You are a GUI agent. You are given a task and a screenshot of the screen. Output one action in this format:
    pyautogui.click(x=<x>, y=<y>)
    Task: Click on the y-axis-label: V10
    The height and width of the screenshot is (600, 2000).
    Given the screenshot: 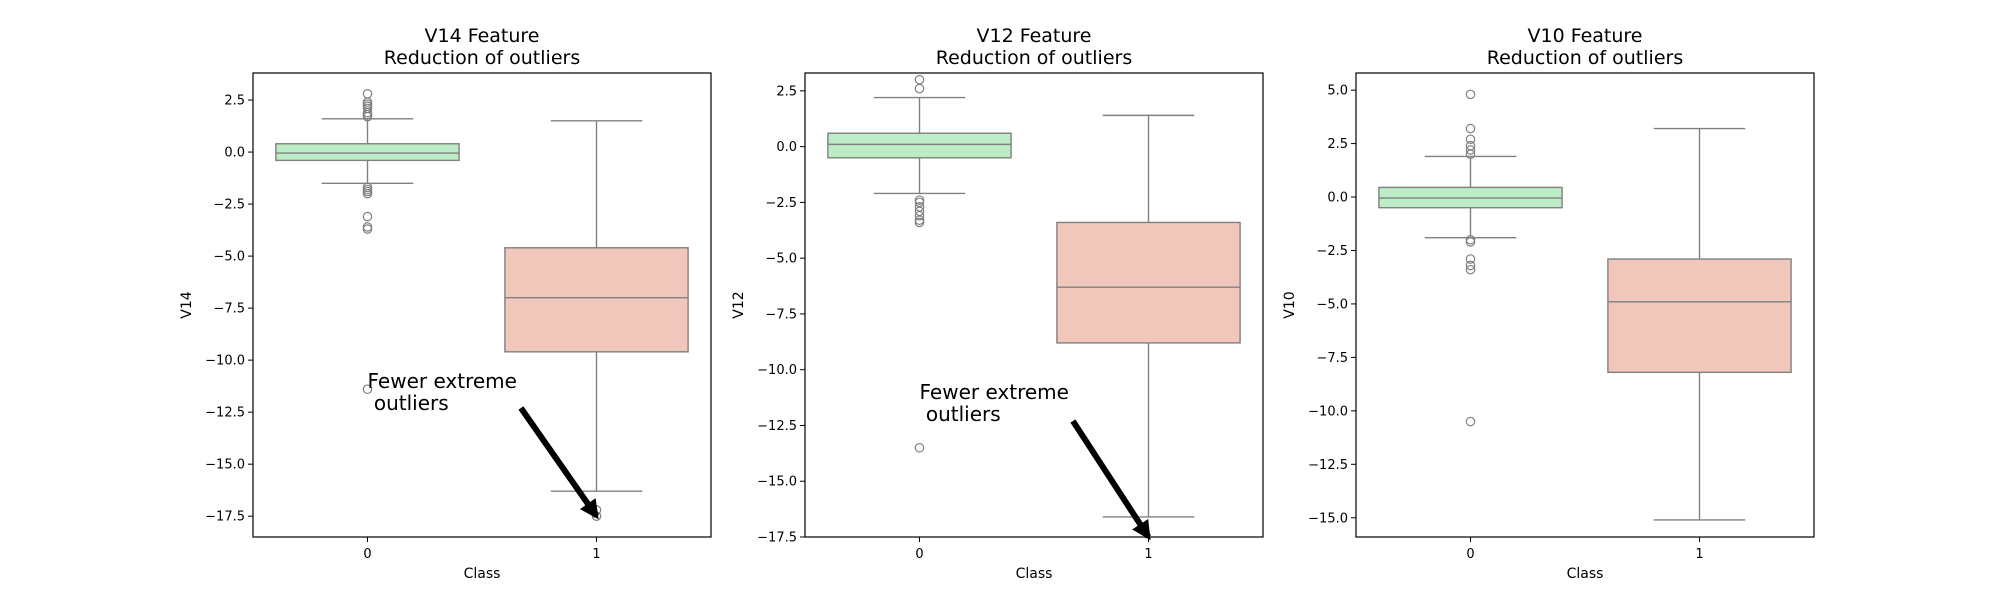 What is the action you would take?
    pyautogui.click(x=1290, y=304)
    